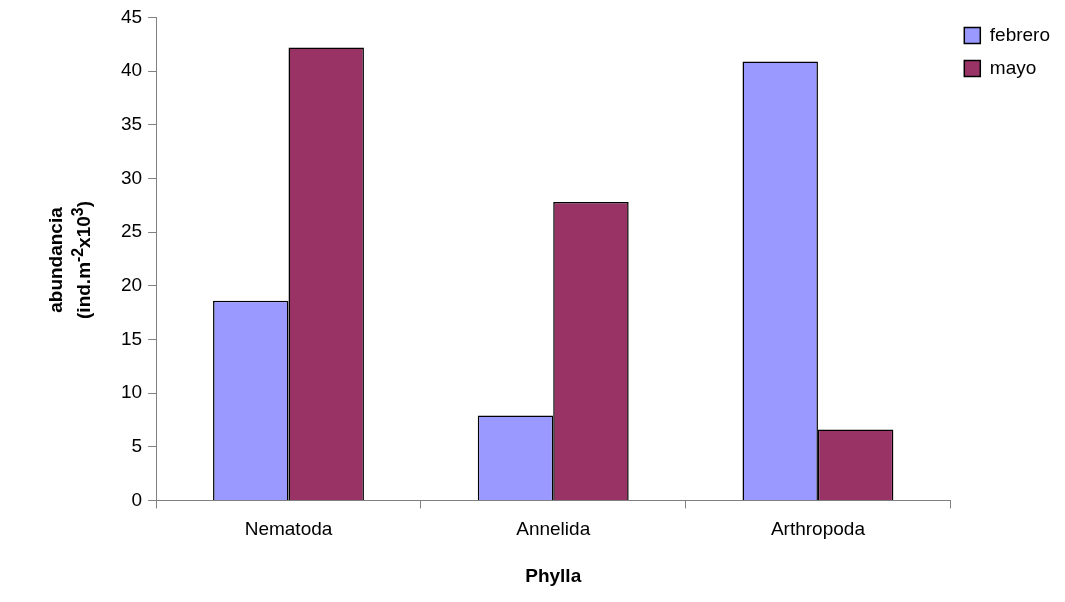 Image resolution: width=1065 pixels, height=602 pixels. I want to click on y-tick-label: 45, so click(131, 16).